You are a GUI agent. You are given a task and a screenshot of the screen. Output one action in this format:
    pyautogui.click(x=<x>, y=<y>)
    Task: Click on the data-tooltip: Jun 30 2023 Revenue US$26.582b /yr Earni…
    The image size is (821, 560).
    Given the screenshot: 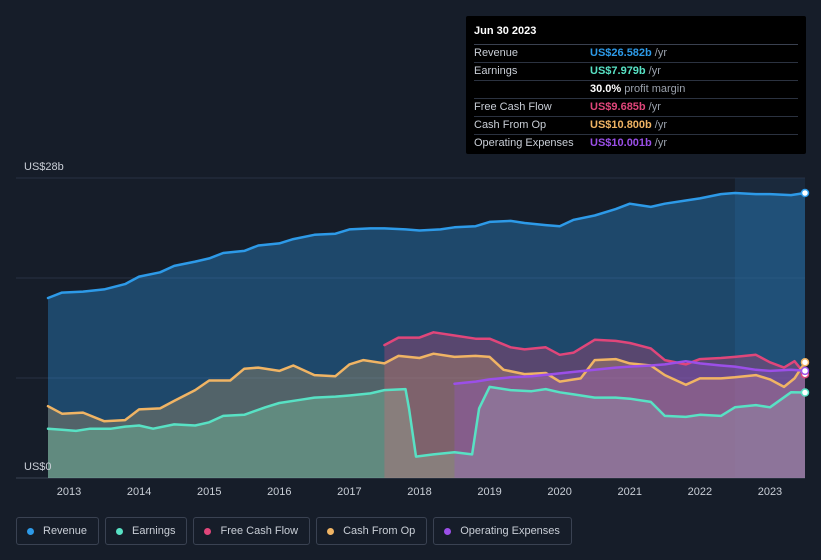 What is the action you would take?
    pyautogui.click(x=636, y=85)
    